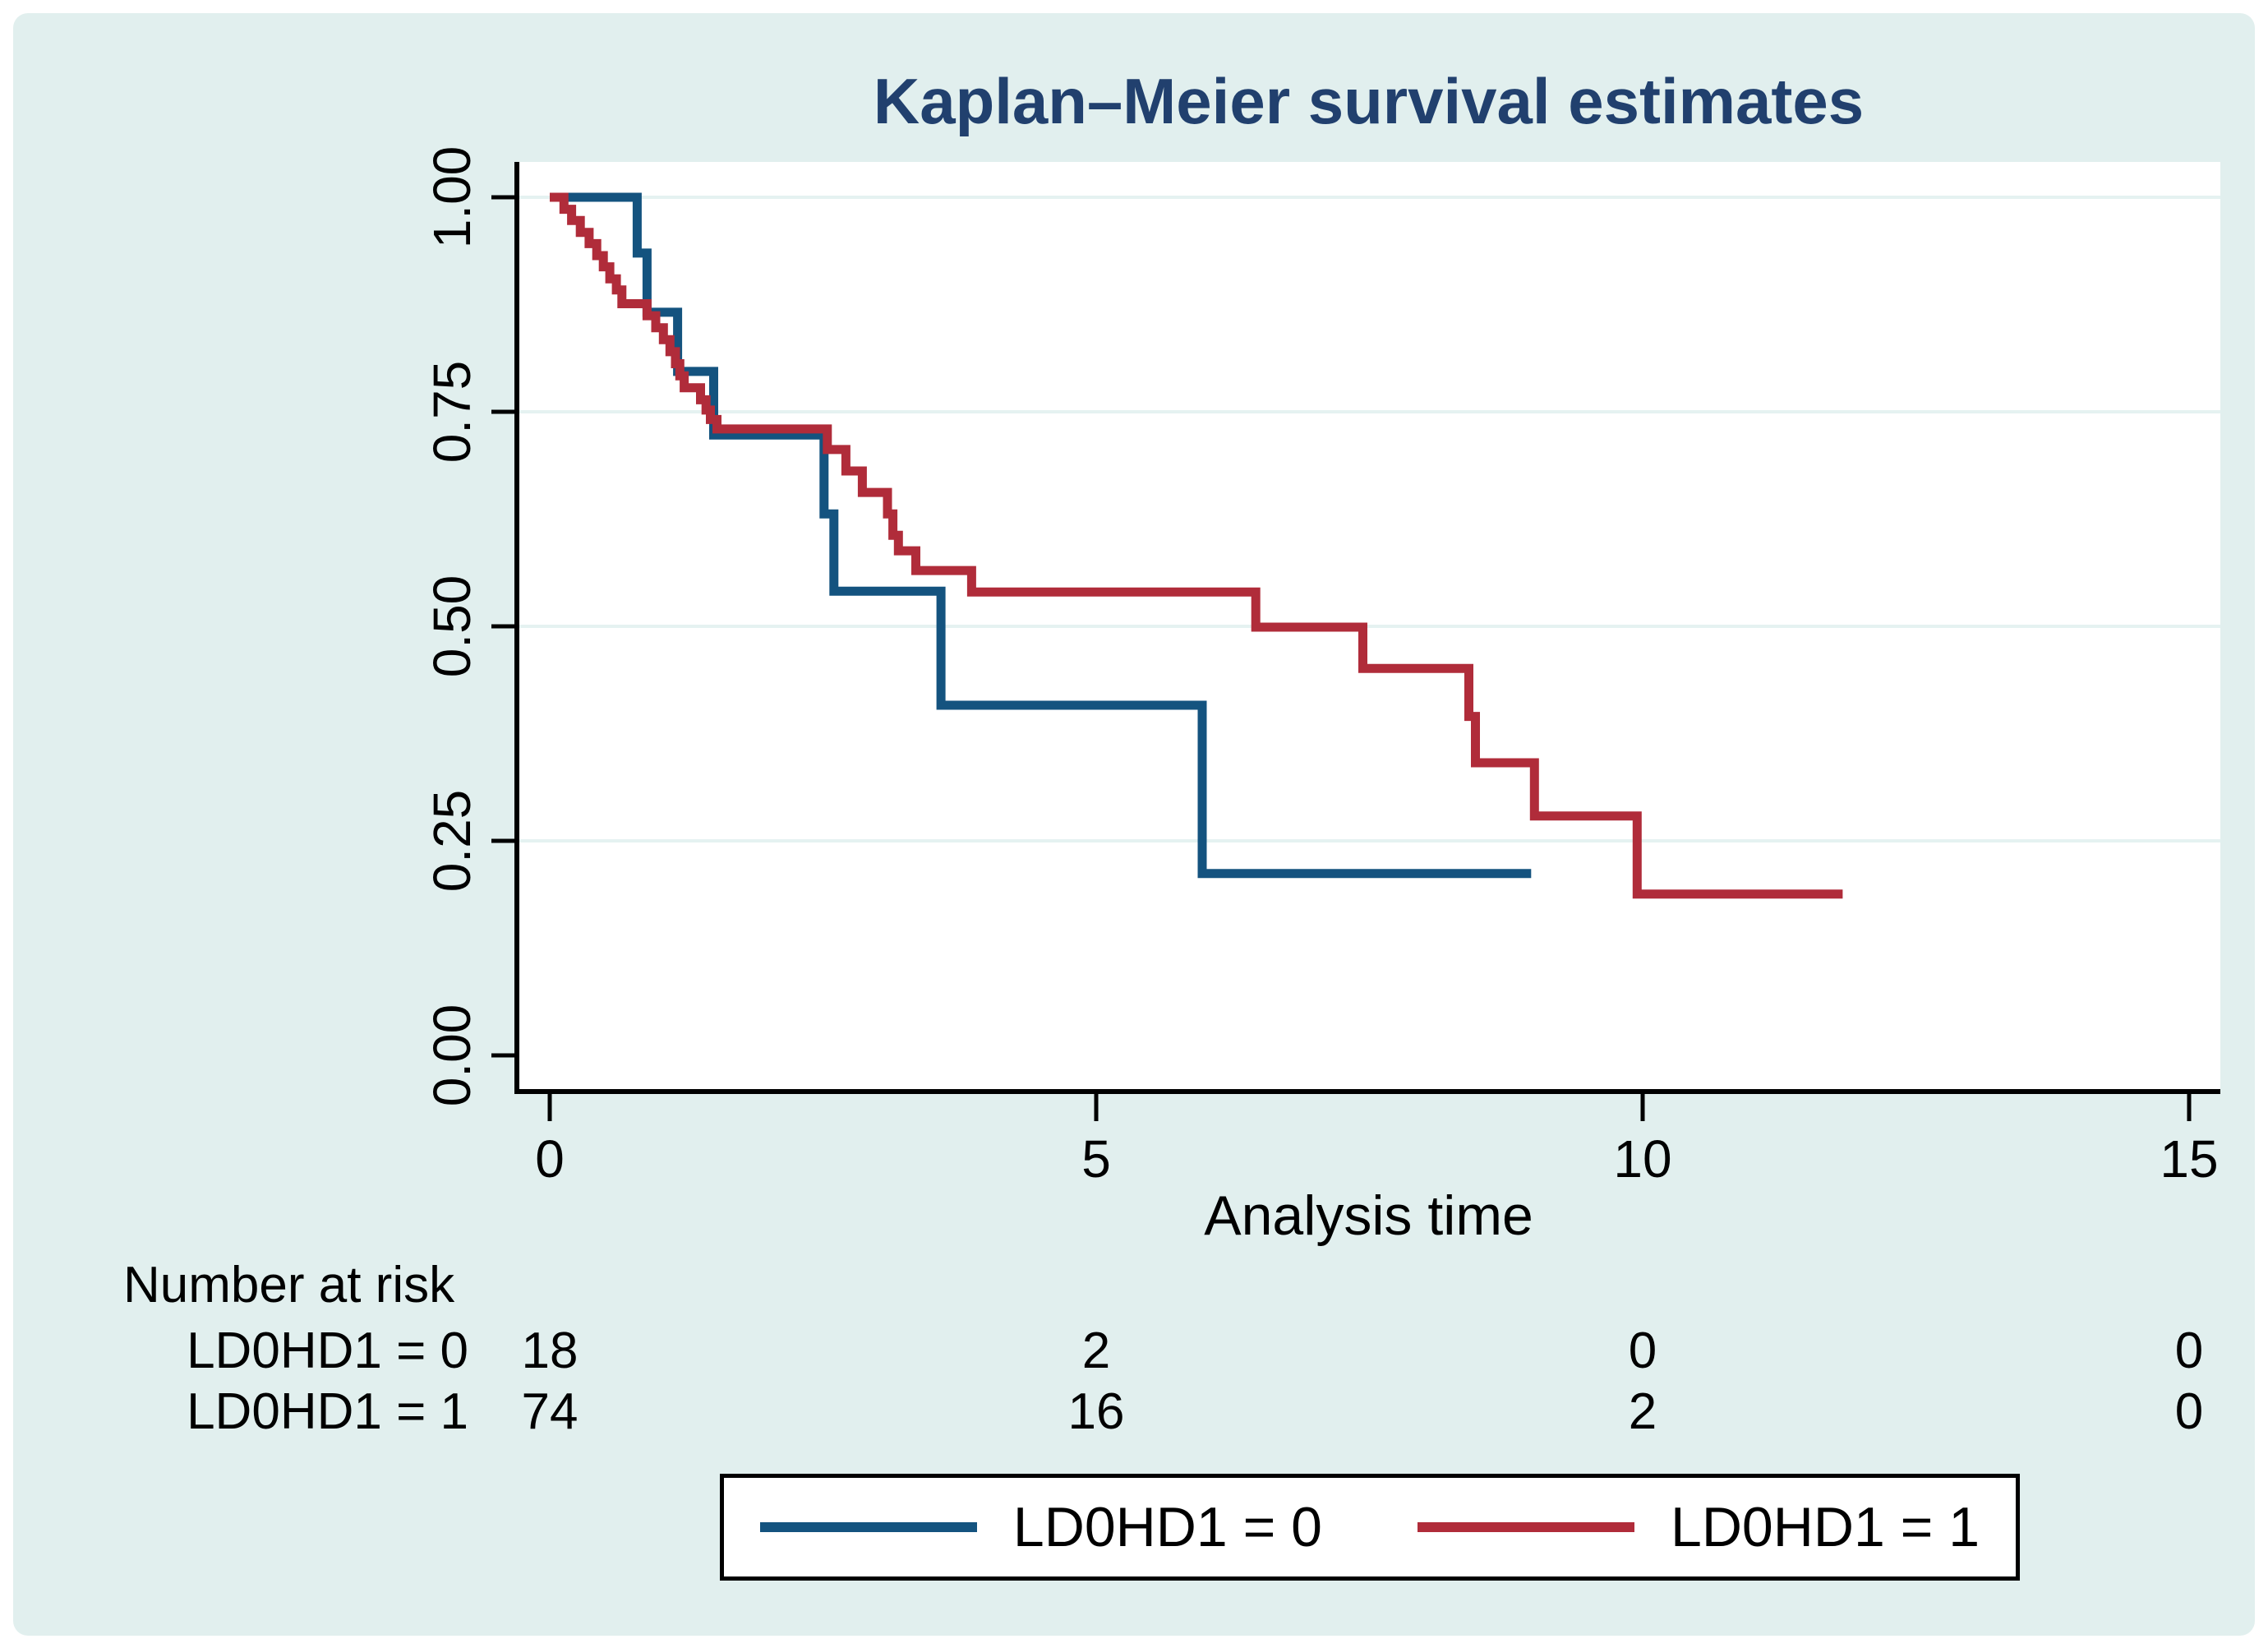  Describe the element at coordinates (452, 412) in the screenshot. I see `y-tick-label: 0.75` at that location.